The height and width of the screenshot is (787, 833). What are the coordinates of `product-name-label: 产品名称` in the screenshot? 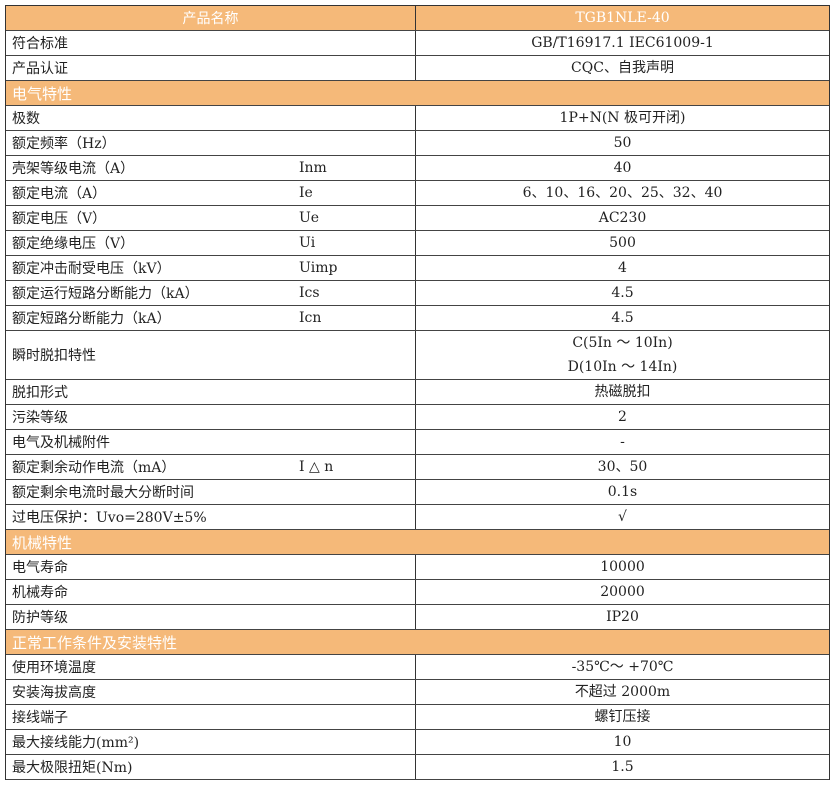 It's located at (210, 19).